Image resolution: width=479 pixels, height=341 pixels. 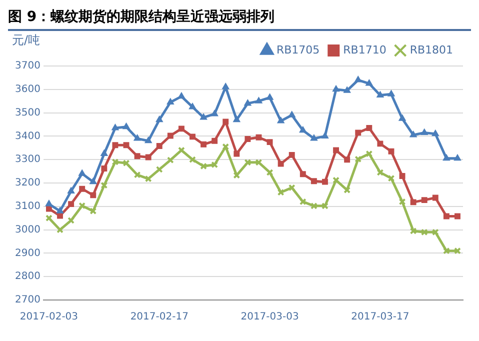 What do you see at coordinates (27, 253) in the screenshot?
I see `y-tick-label: 2900` at bounding box center [27, 253].